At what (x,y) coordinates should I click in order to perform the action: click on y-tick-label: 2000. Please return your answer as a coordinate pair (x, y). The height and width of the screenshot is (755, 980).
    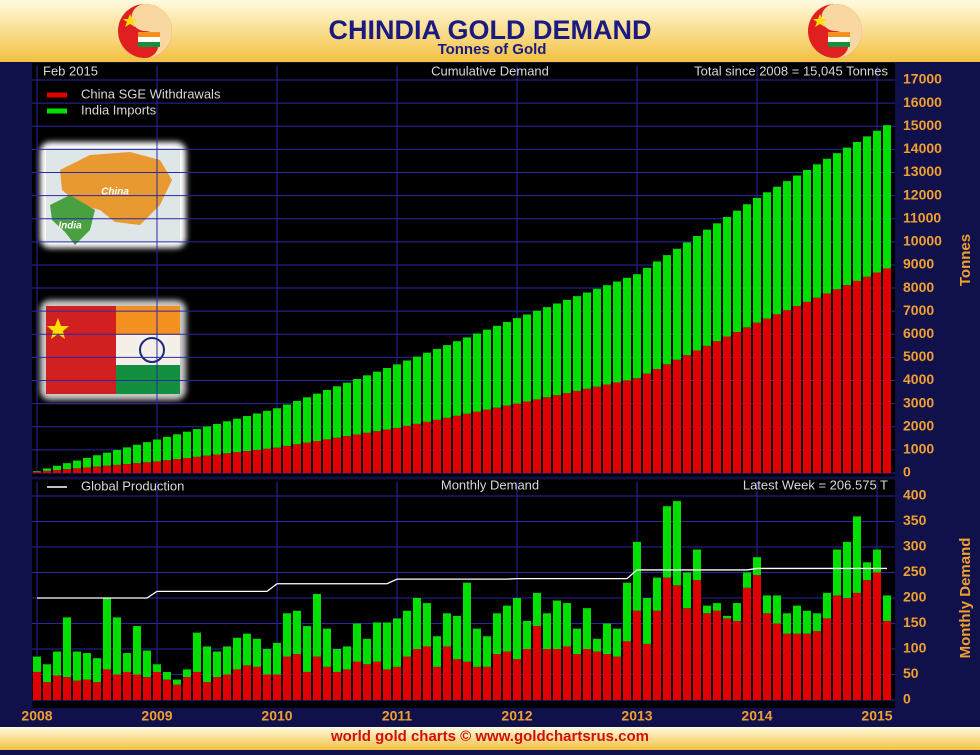
    Looking at the image, I should click on (918, 425).